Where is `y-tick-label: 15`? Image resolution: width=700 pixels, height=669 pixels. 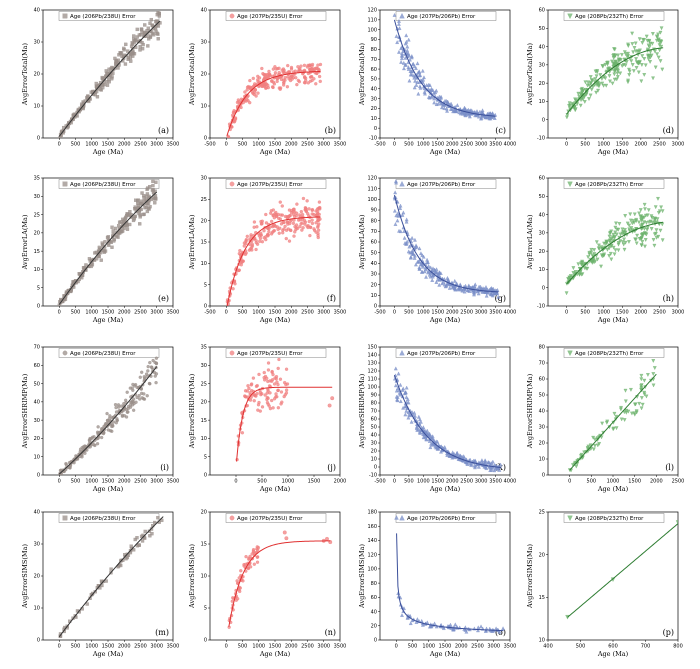
y-tick-label: 15 is located at coordinates (204, 545).